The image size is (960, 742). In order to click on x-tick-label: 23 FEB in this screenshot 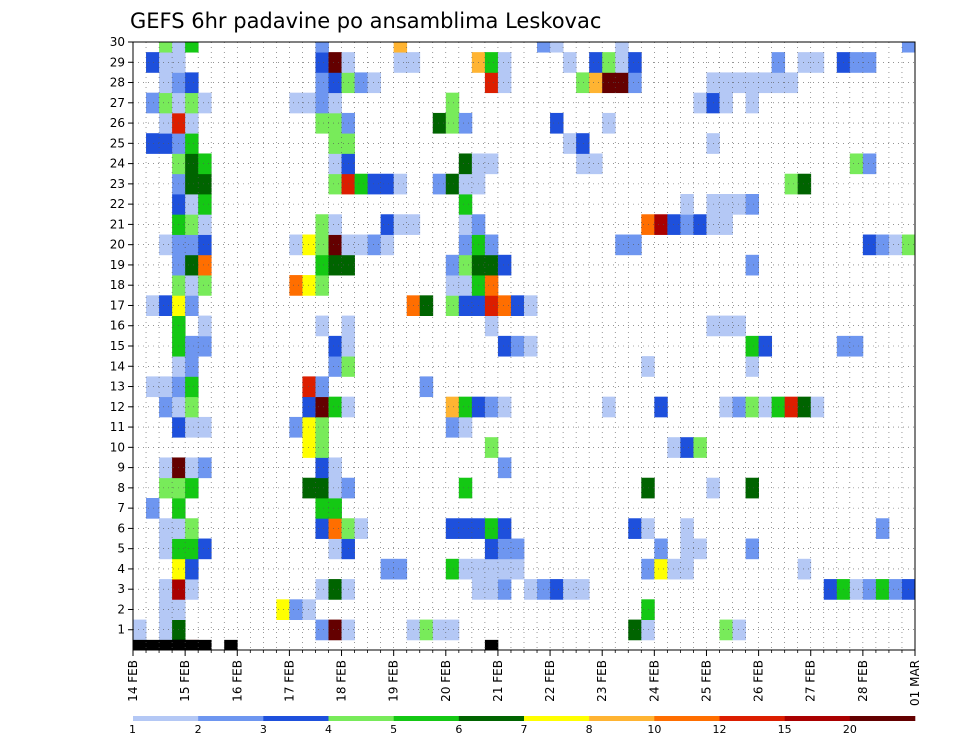, I will do `click(602, 681)`.